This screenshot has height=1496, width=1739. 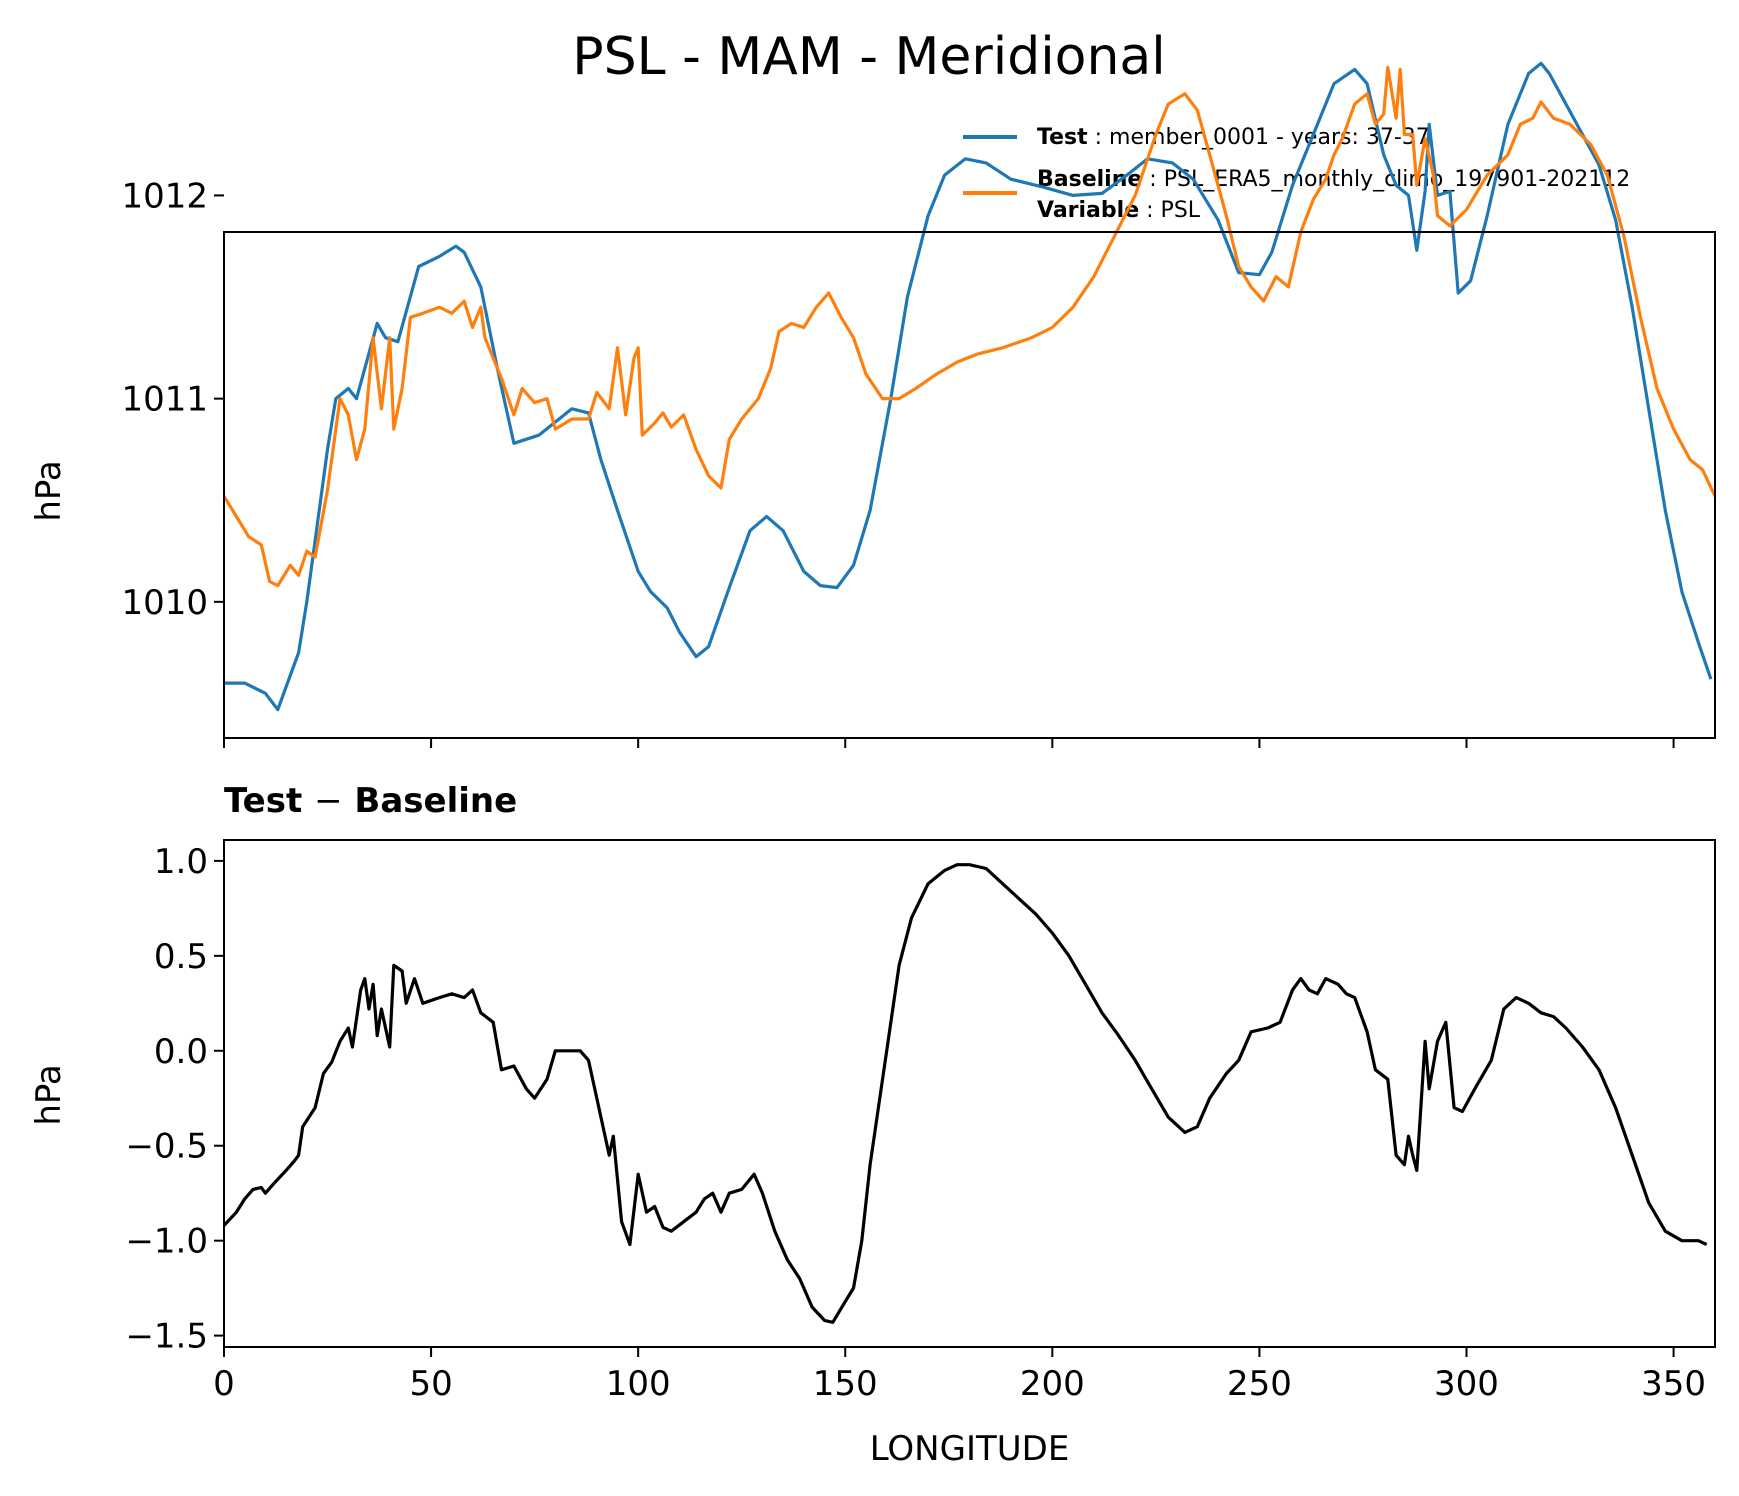 What do you see at coordinates (1181, 210) in the screenshot?
I see `legend-variable-text: PSL` at bounding box center [1181, 210].